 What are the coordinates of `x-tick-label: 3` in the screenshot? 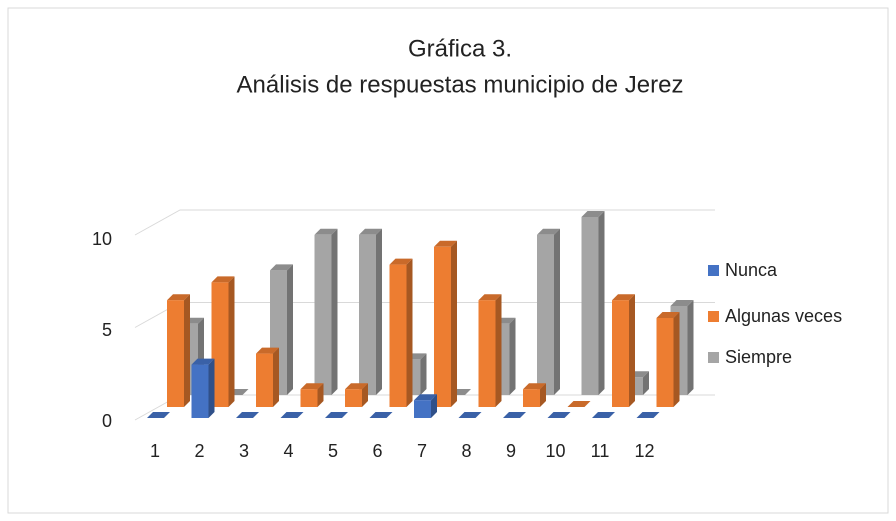 It's located at (244, 451).